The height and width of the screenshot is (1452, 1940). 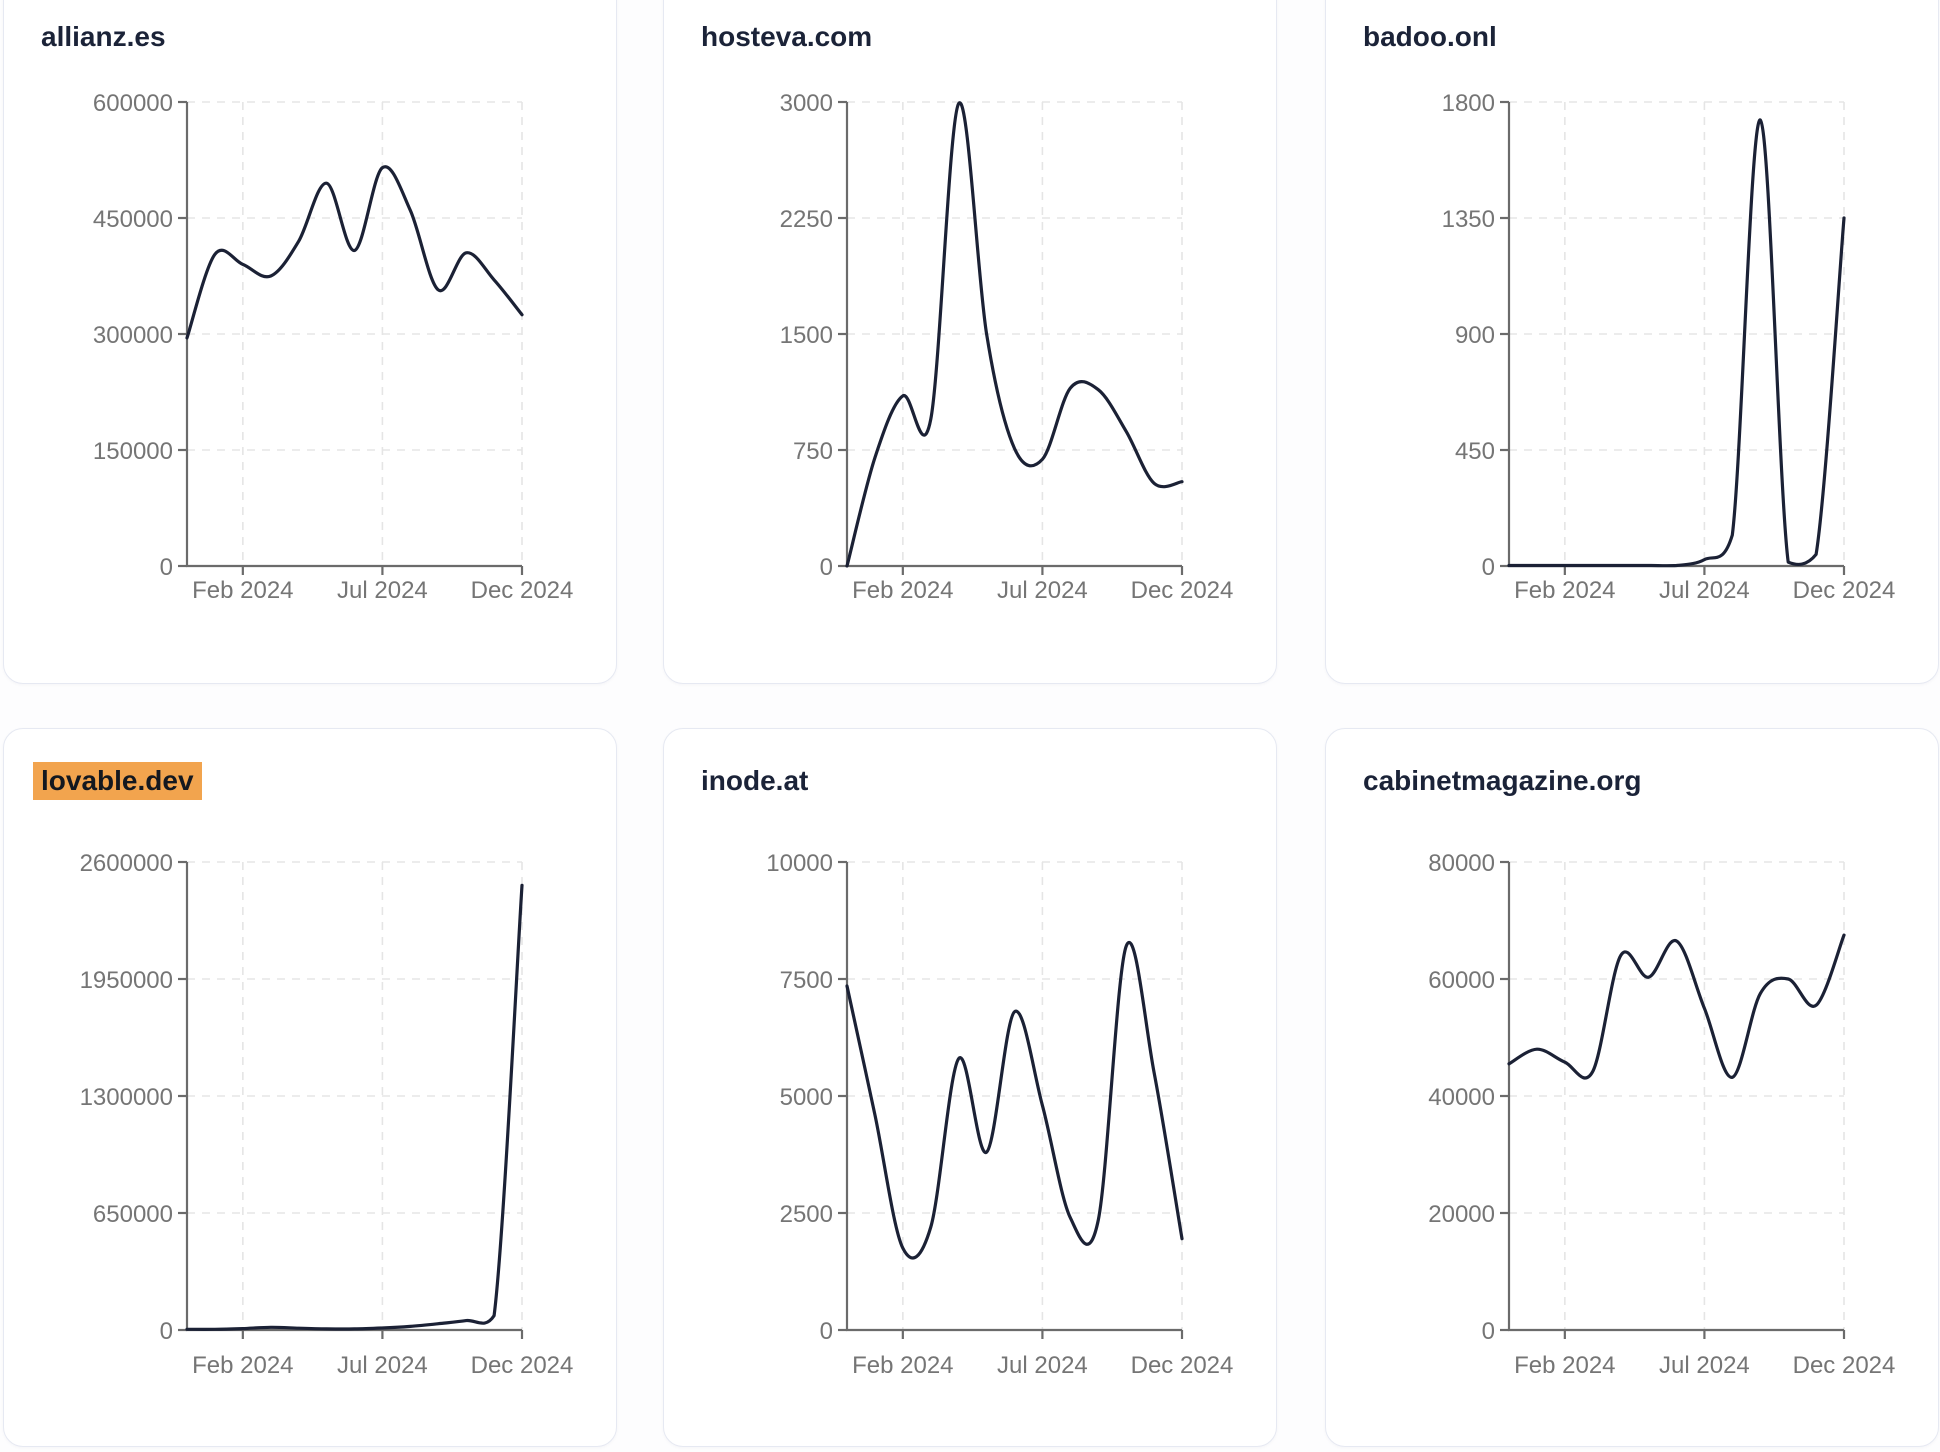 I want to click on domain-title: lovable.dev, so click(x=117, y=781).